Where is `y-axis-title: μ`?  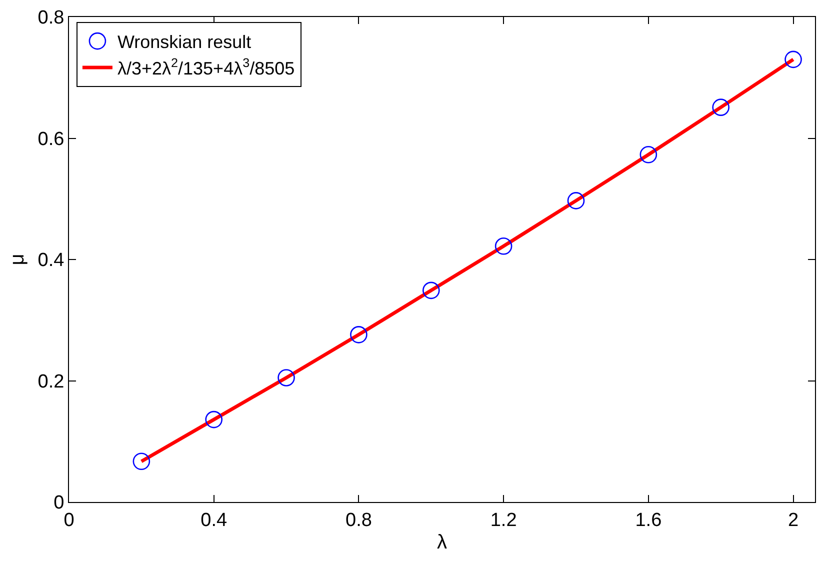 y-axis-title: μ is located at coordinates (17, 260).